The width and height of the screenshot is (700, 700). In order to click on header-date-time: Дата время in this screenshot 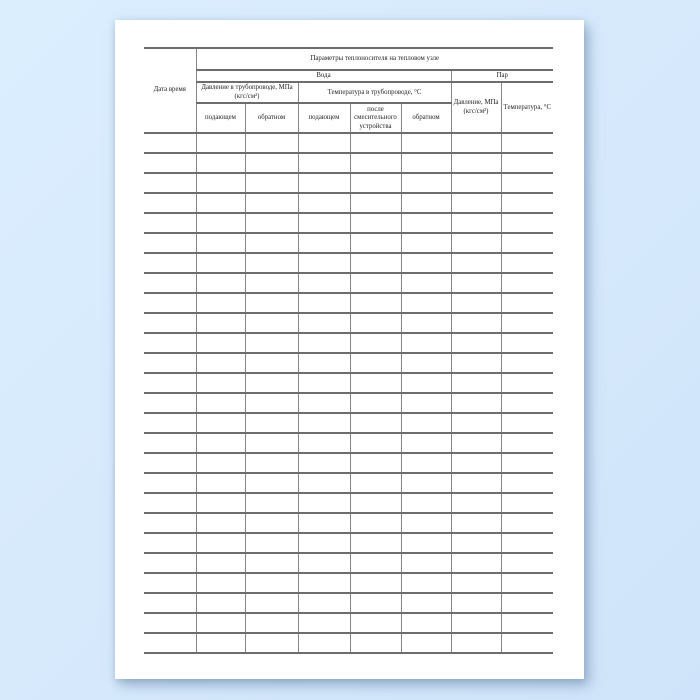, I will do `click(170, 90)`.